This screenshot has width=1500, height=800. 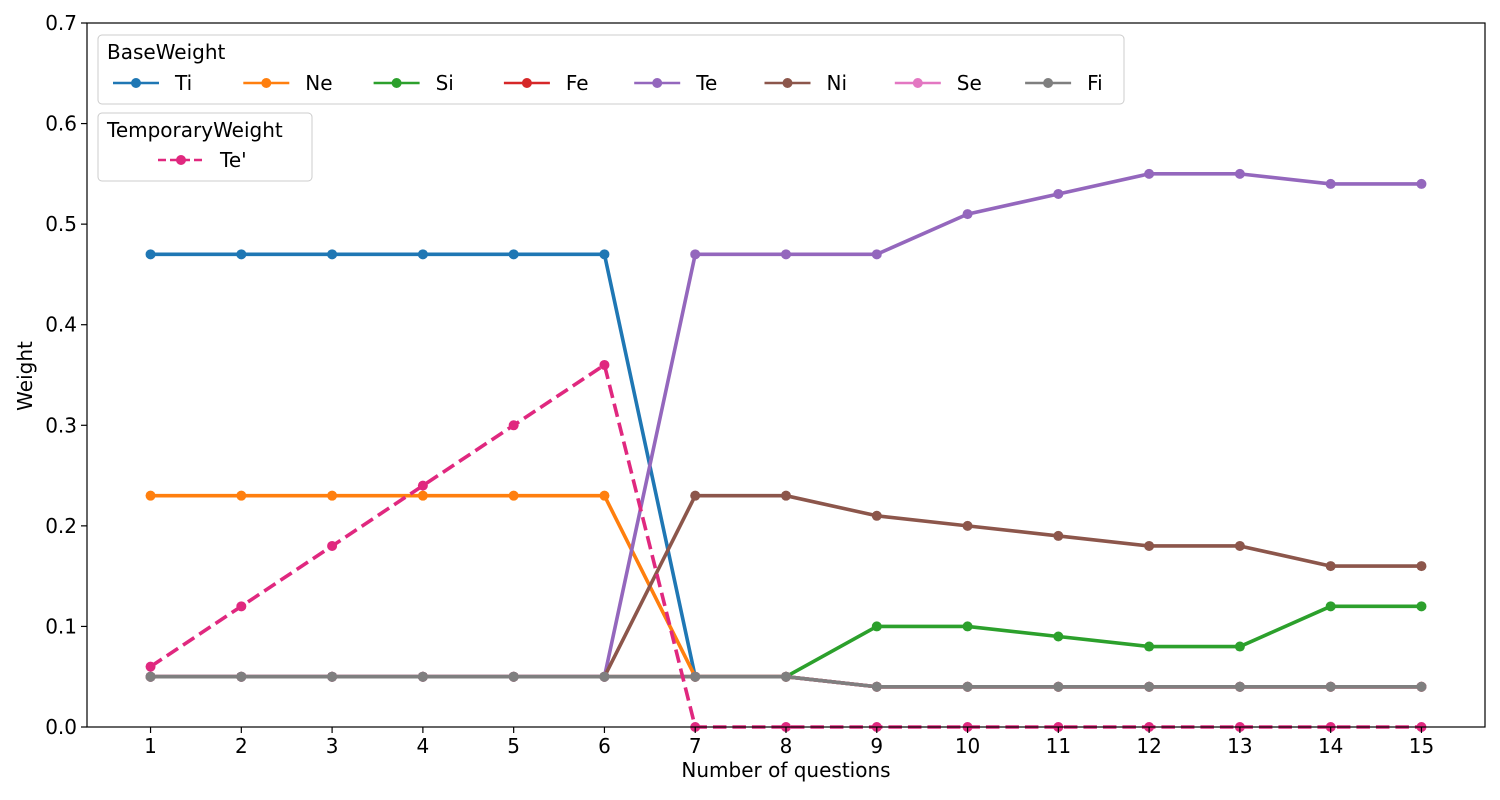 I want to click on legend-baseweight, so click(x=611, y=69).